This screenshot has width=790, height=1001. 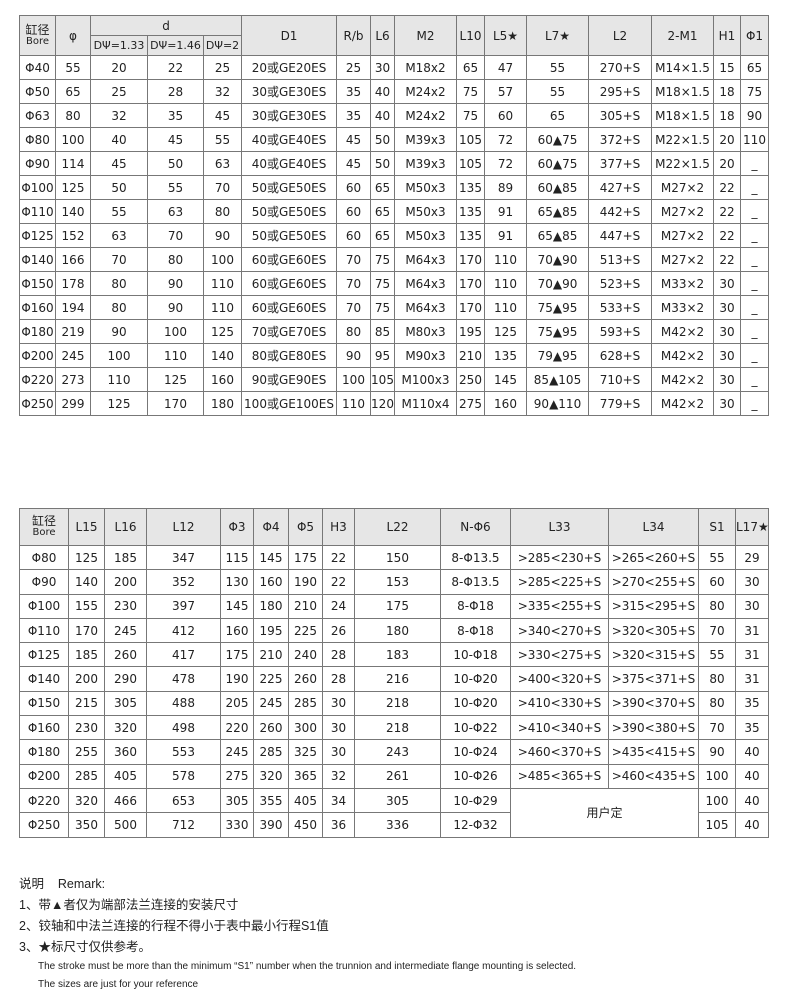 I want to click on table-cell: 290, so click(x=125, y=679).